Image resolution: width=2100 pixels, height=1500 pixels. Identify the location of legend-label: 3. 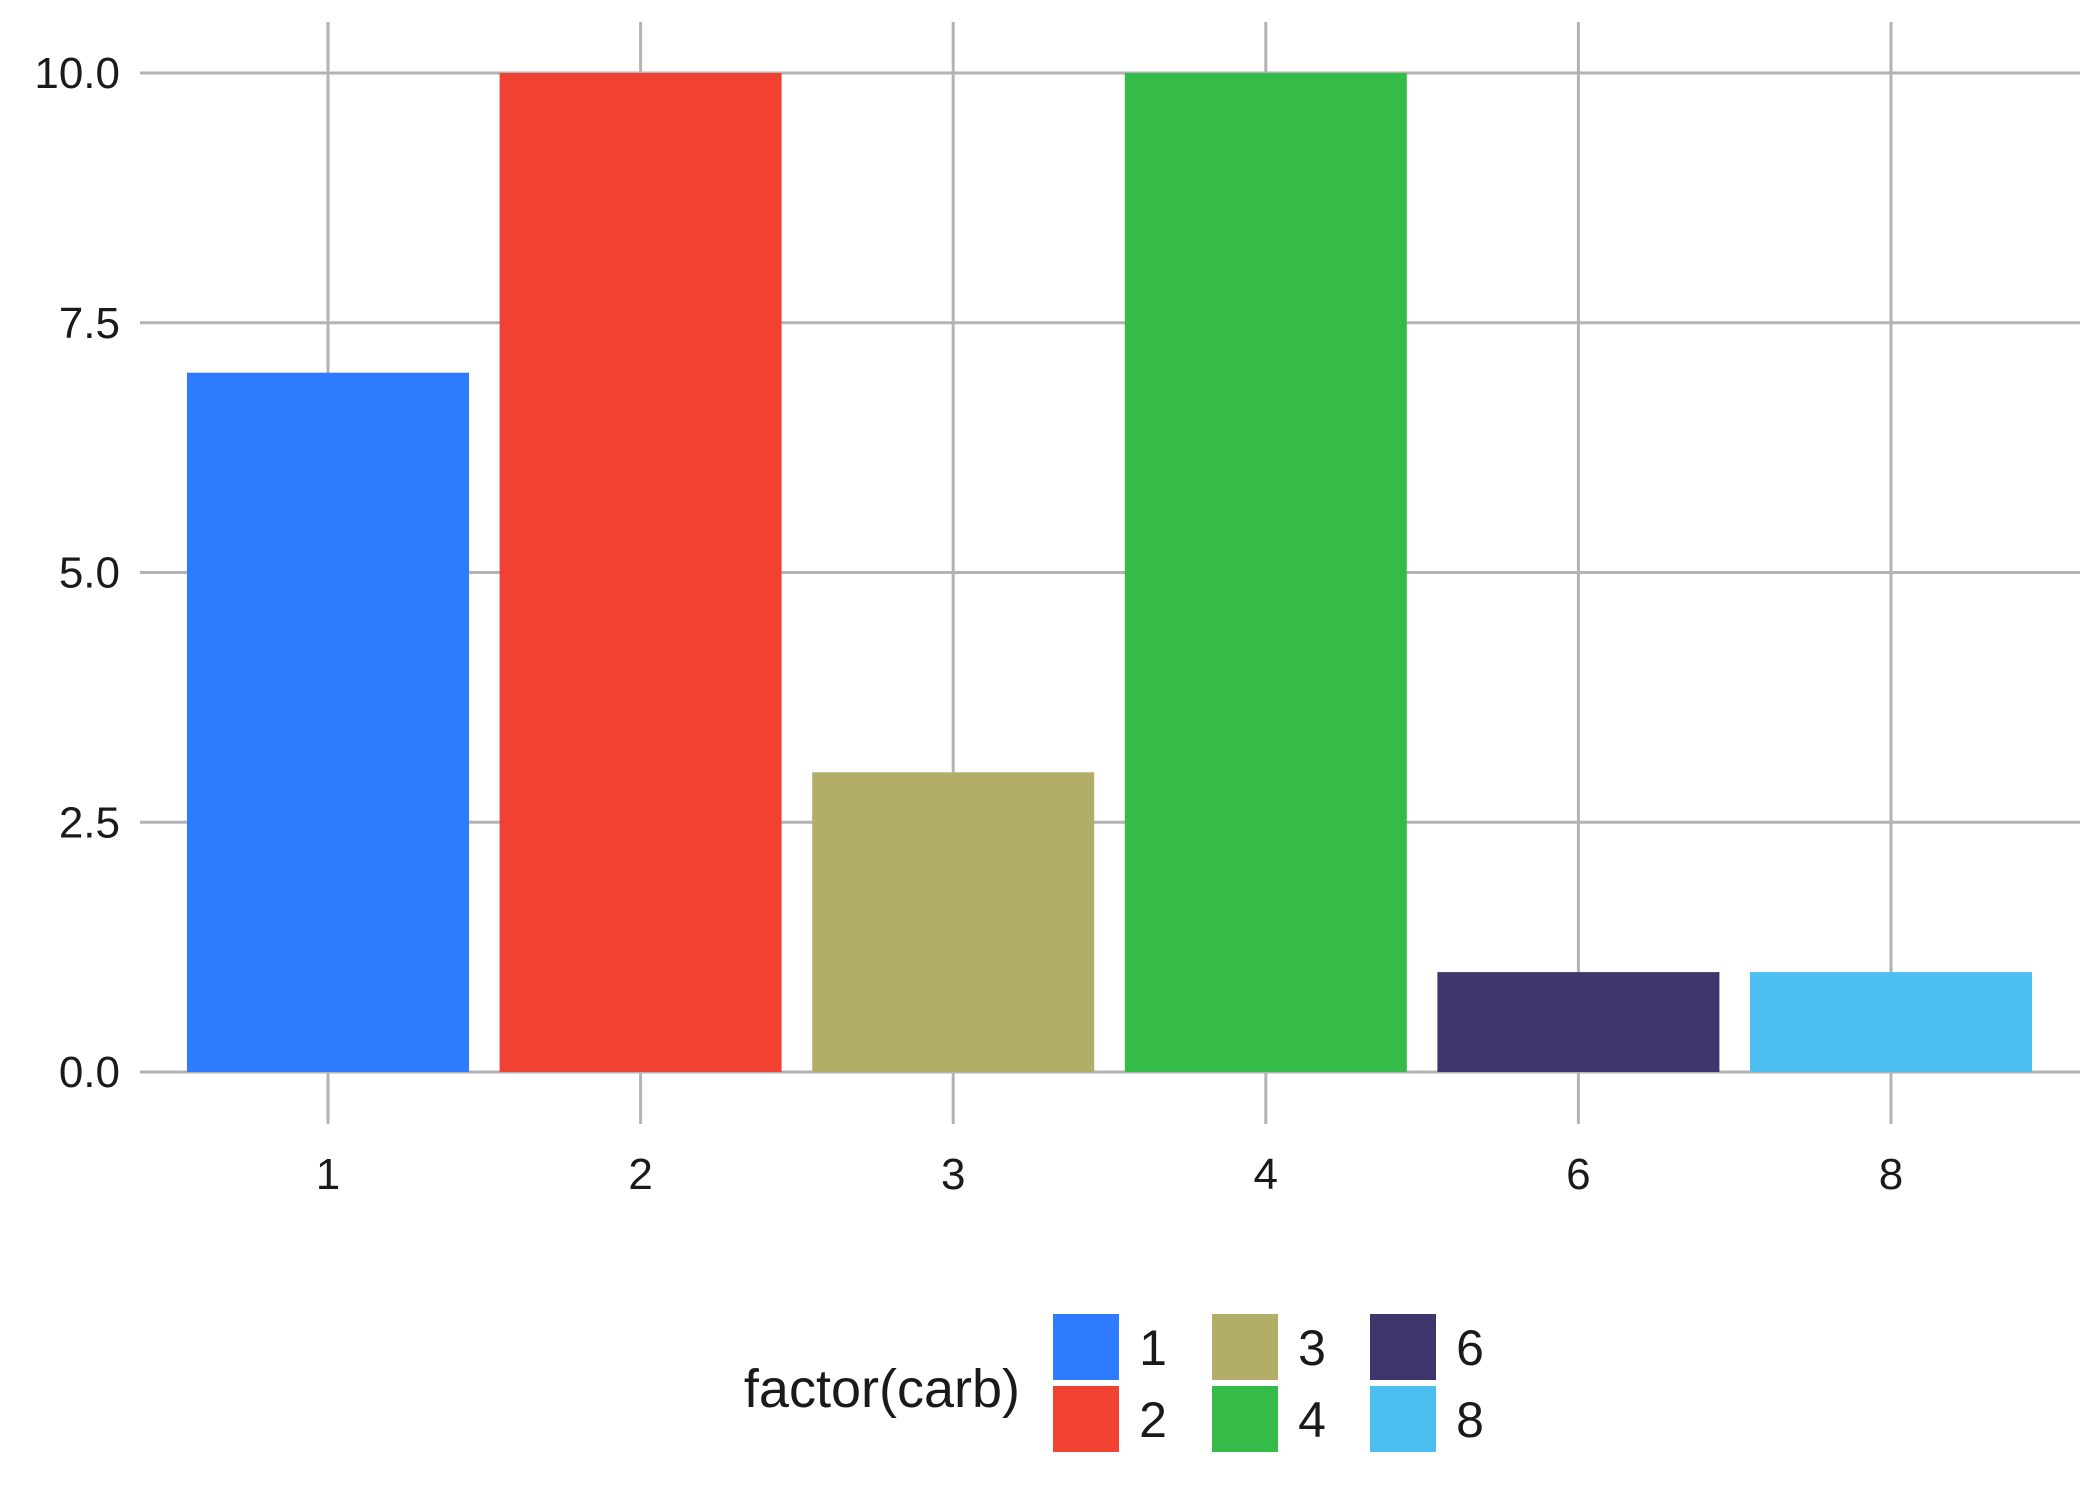
(1312, 1348).